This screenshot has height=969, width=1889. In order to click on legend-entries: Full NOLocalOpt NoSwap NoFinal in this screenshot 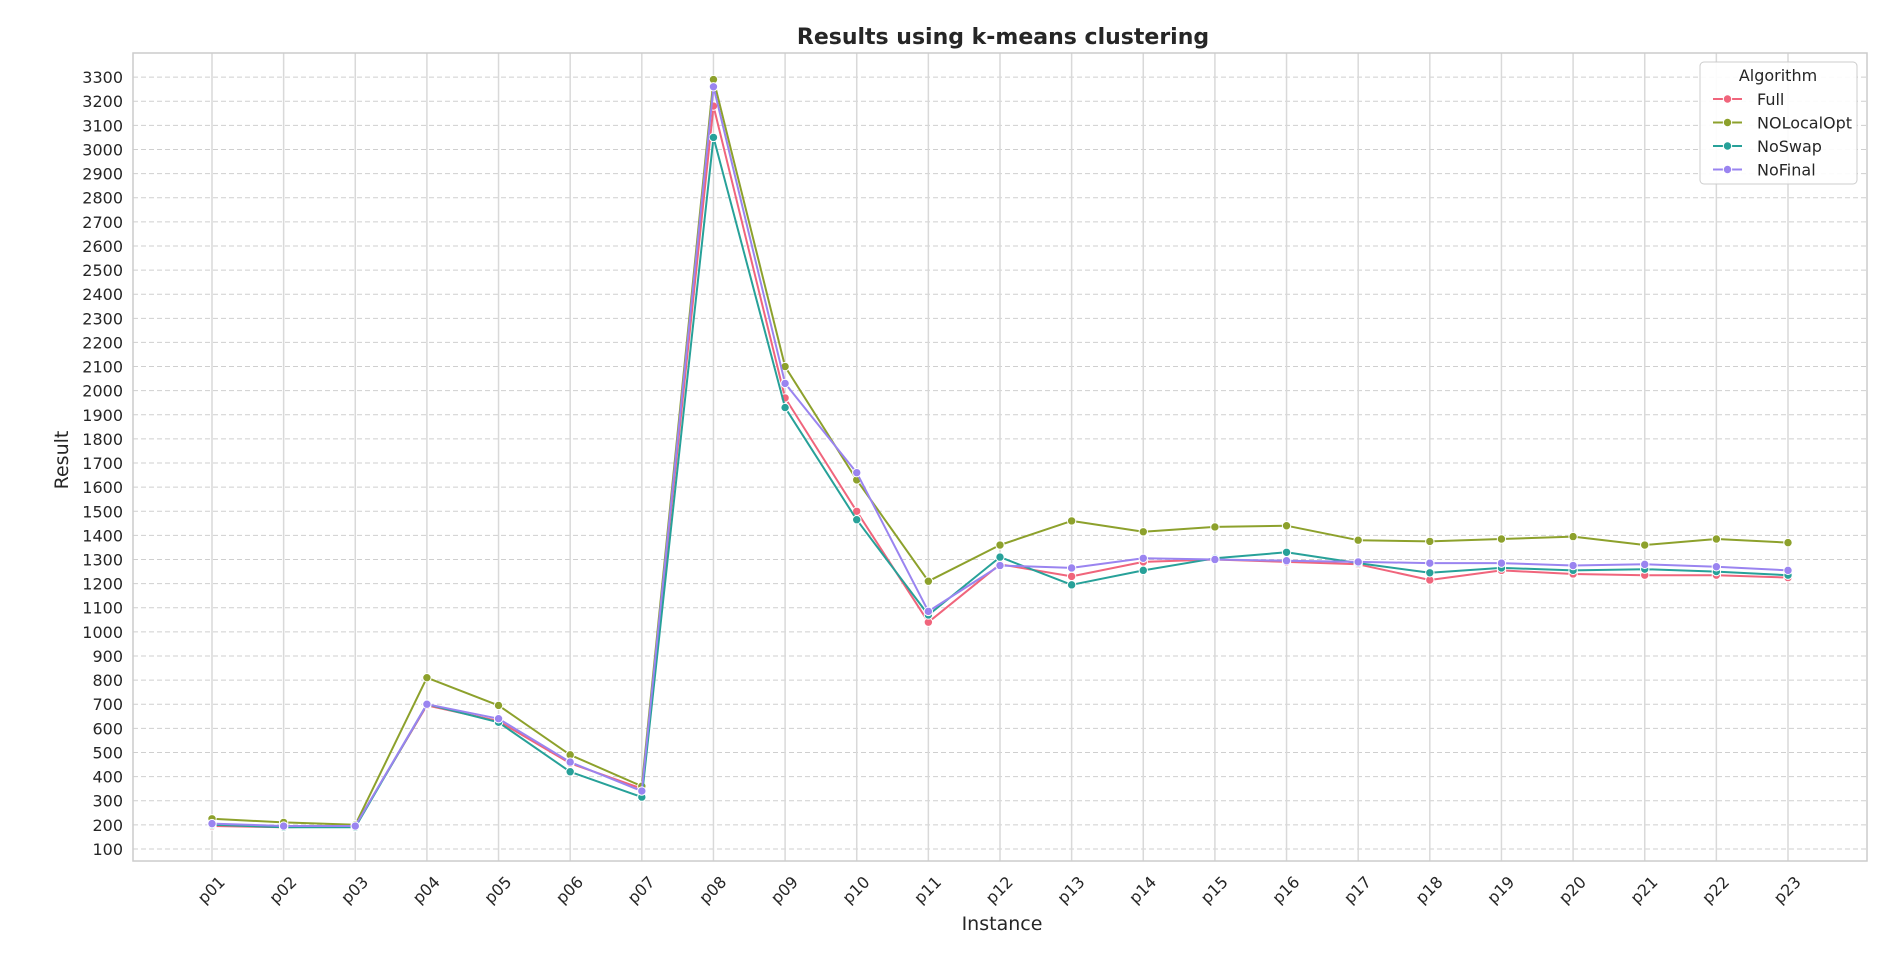, I will do `click(1782, 135)`.